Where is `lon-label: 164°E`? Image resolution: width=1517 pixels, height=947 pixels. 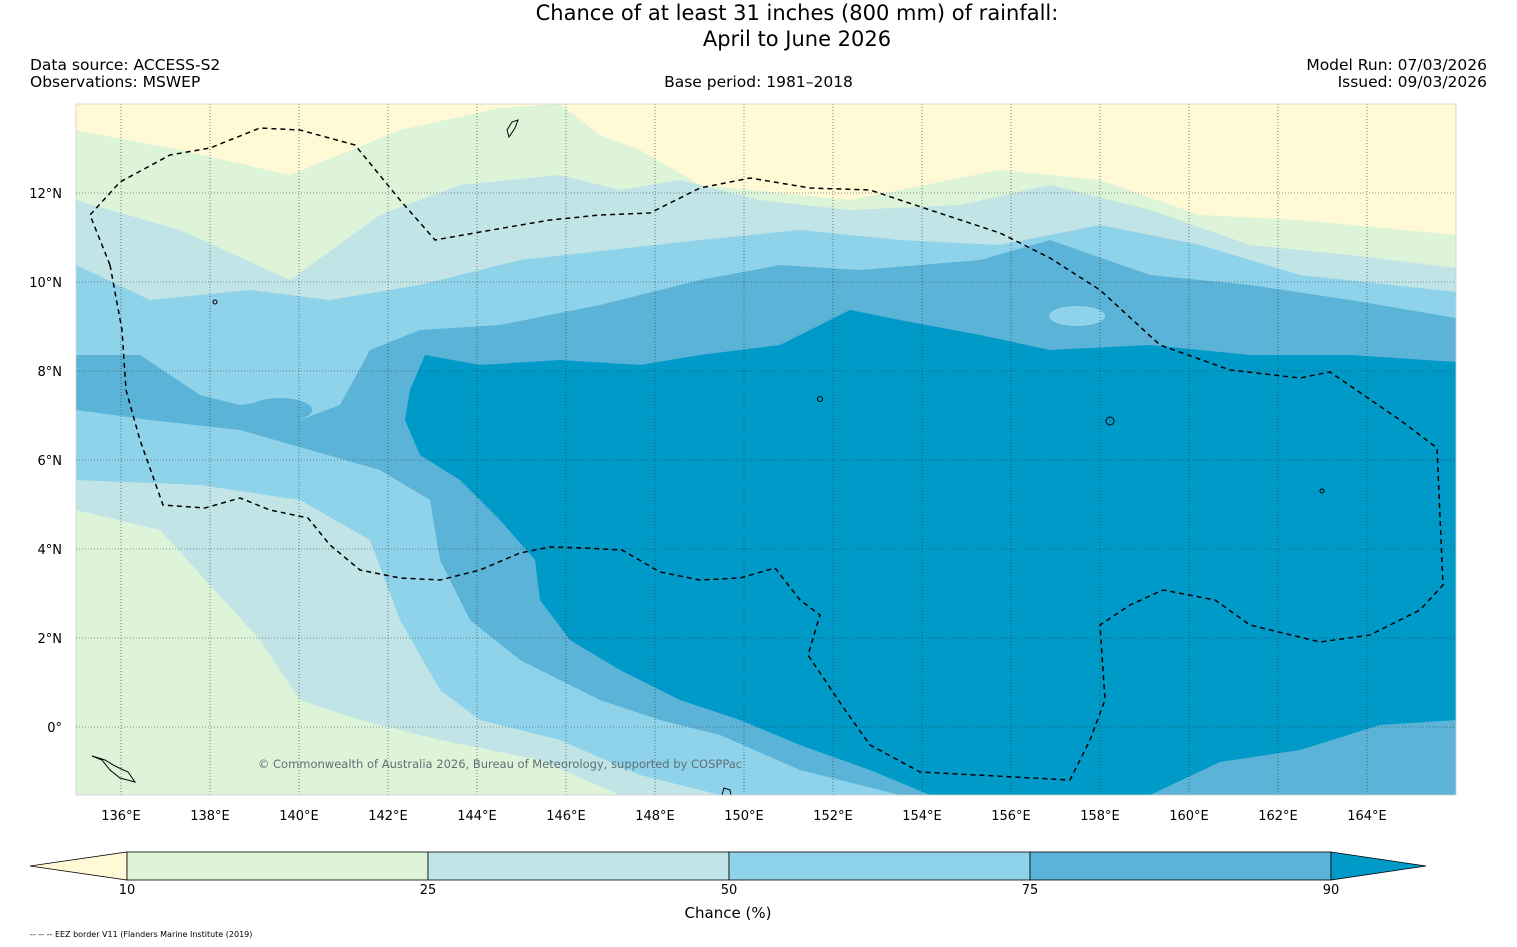 lon-label: 164°E is located at coordinates (1367, 816).